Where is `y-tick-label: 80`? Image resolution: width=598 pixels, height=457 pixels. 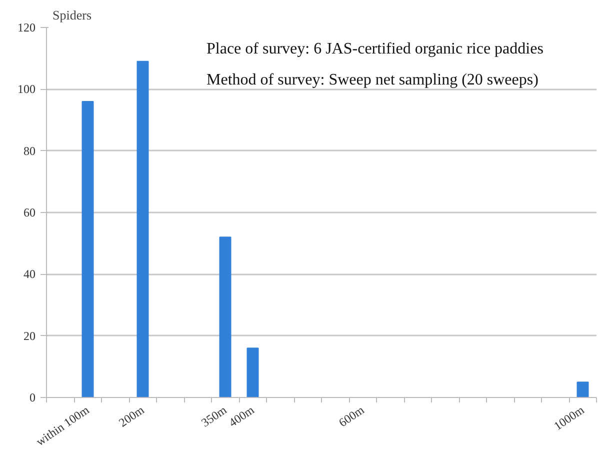 y-tick-label: 80 is located at coordinates (30, 151).